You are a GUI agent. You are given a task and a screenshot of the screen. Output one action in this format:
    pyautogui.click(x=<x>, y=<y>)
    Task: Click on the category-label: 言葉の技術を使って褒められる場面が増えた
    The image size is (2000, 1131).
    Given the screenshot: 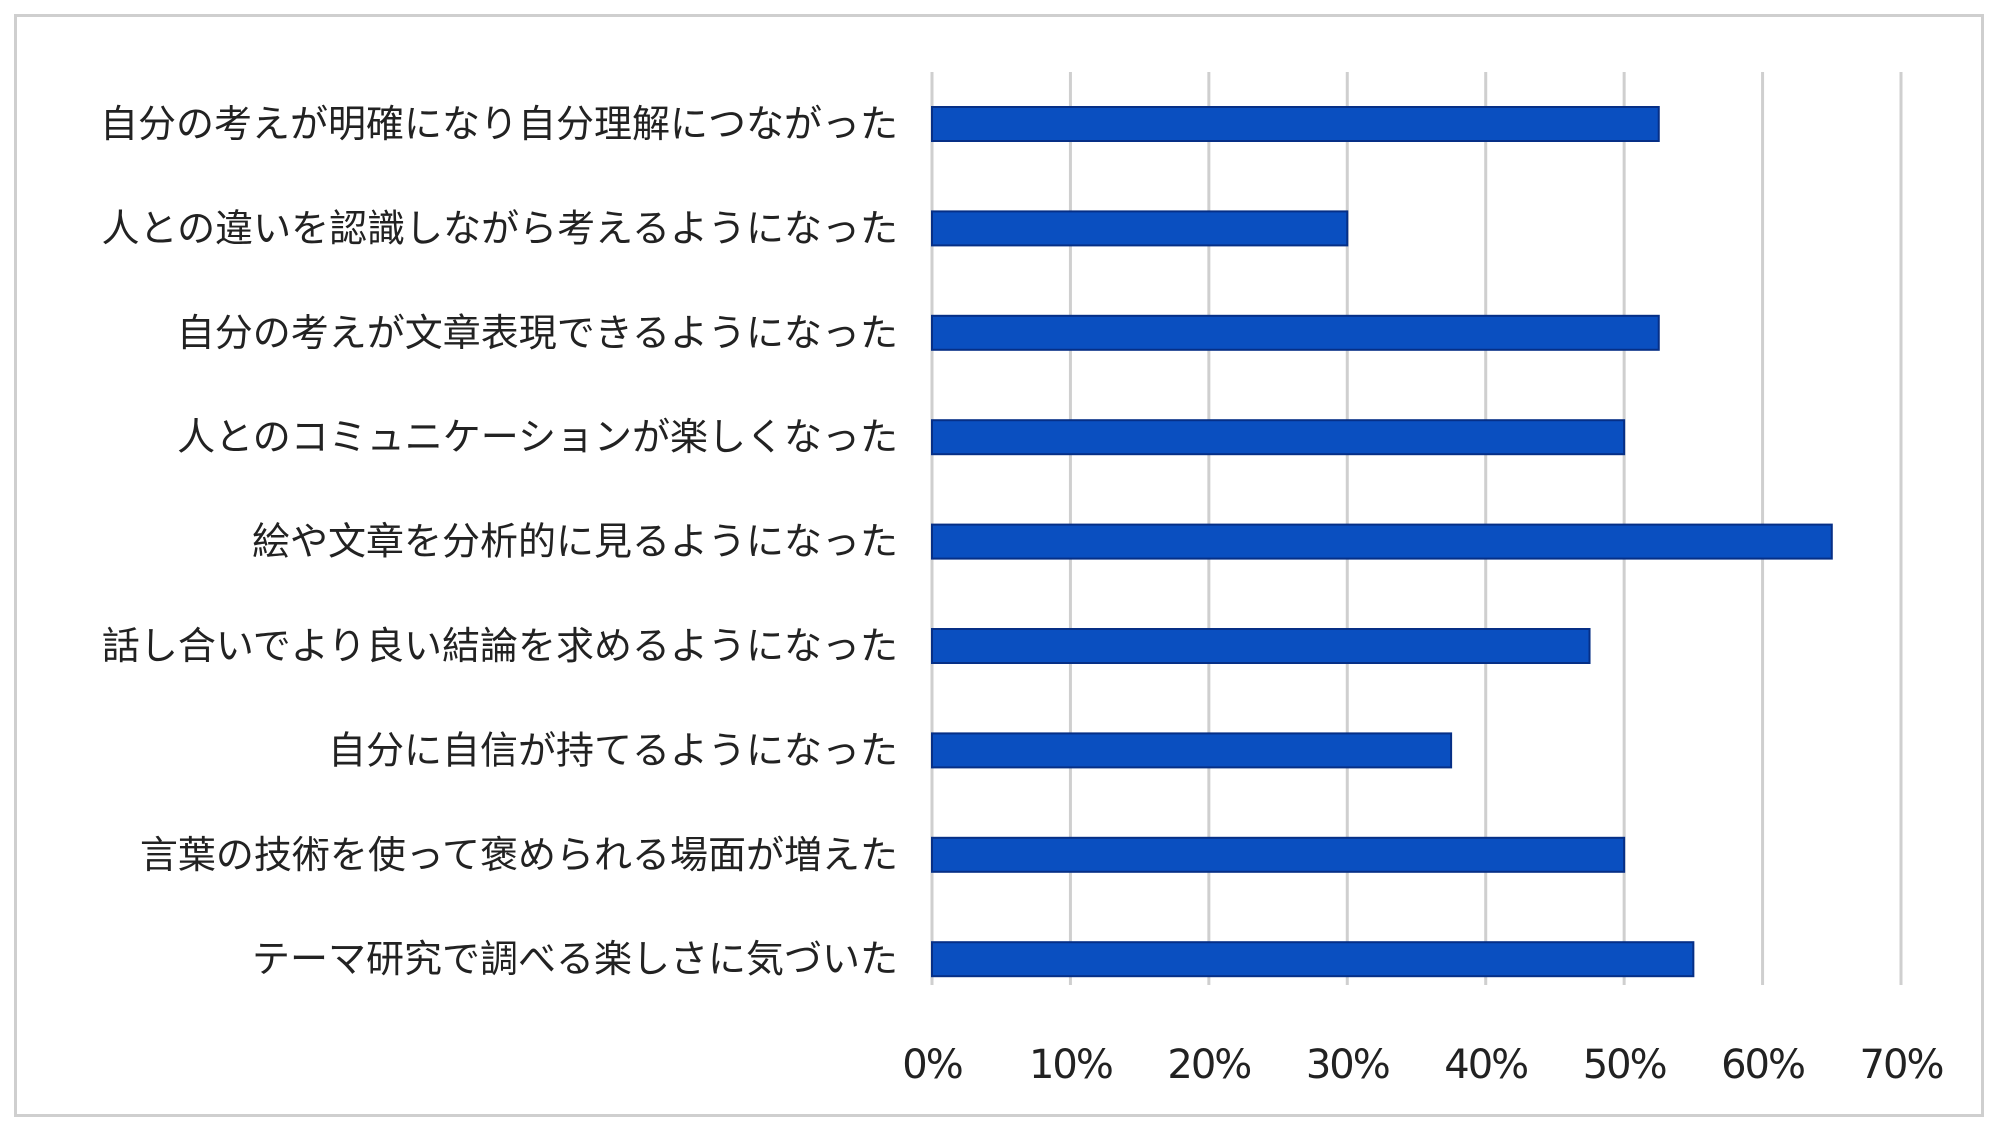 What is the action you would take?
    pyautogui.click(x=519, y=855)
    